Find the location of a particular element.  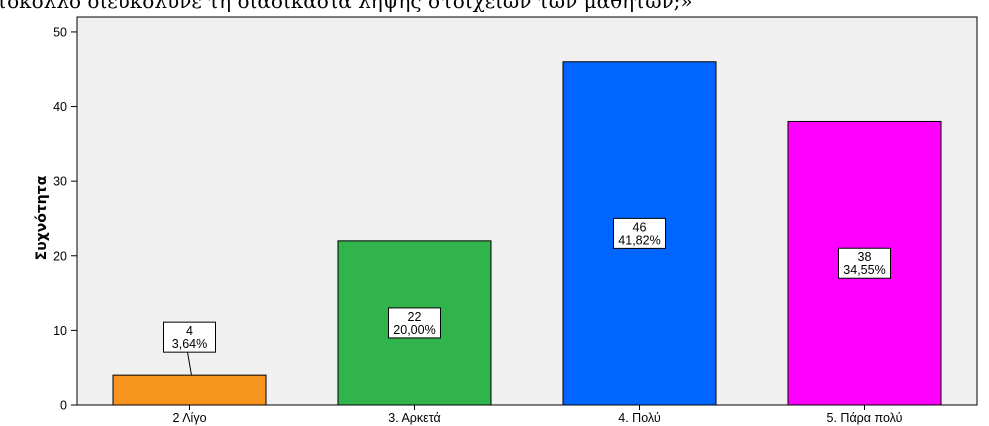

x-tick-label: 2 Λίγο is located at coordinates (189, 418).